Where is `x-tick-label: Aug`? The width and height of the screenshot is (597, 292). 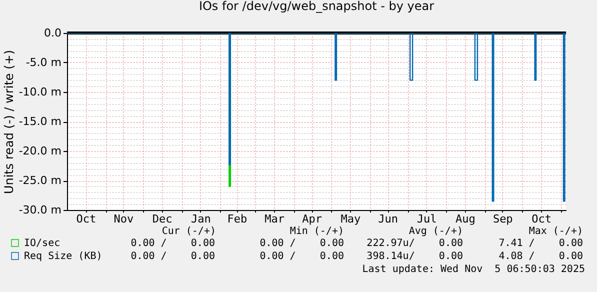
x-tick-label: Aug is located at coordinates (466, 219).